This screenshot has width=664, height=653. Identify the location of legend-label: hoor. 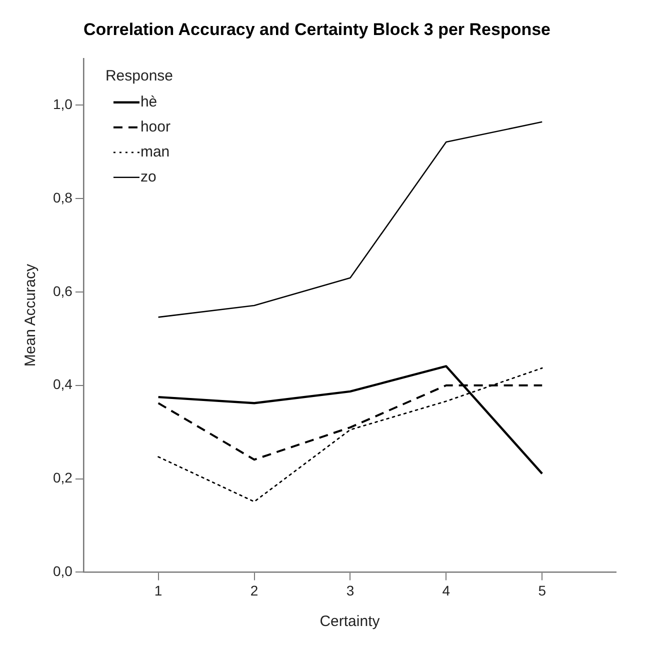
(155, 127).